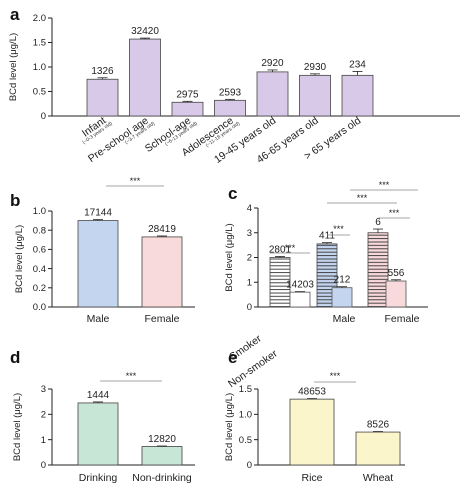 Image resolution: width=474 pixels, height=504 pixels. I want to click on y-tick-label: 4, so click(249, 208).